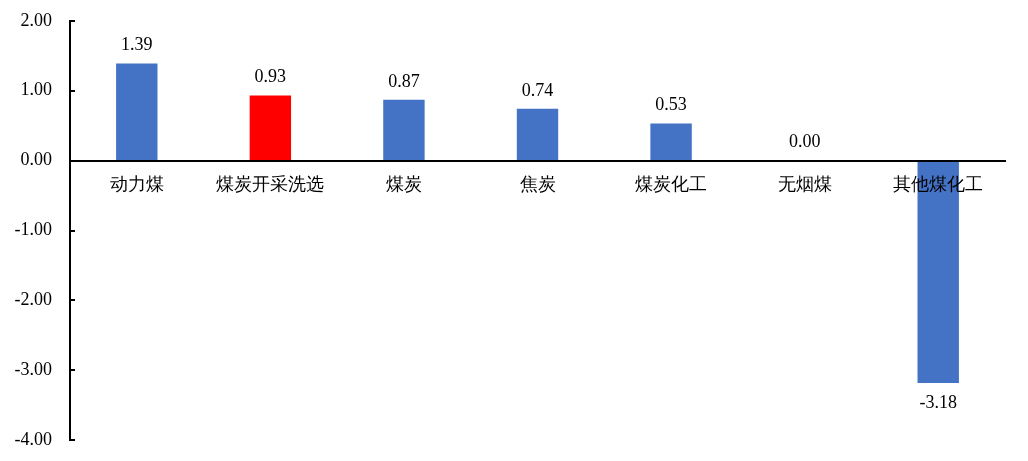 This screenshot has width=1028, height=461. Describe the element at coordinates (804, 141) in the screenshot. I see `data-label: 0.00` at that location.